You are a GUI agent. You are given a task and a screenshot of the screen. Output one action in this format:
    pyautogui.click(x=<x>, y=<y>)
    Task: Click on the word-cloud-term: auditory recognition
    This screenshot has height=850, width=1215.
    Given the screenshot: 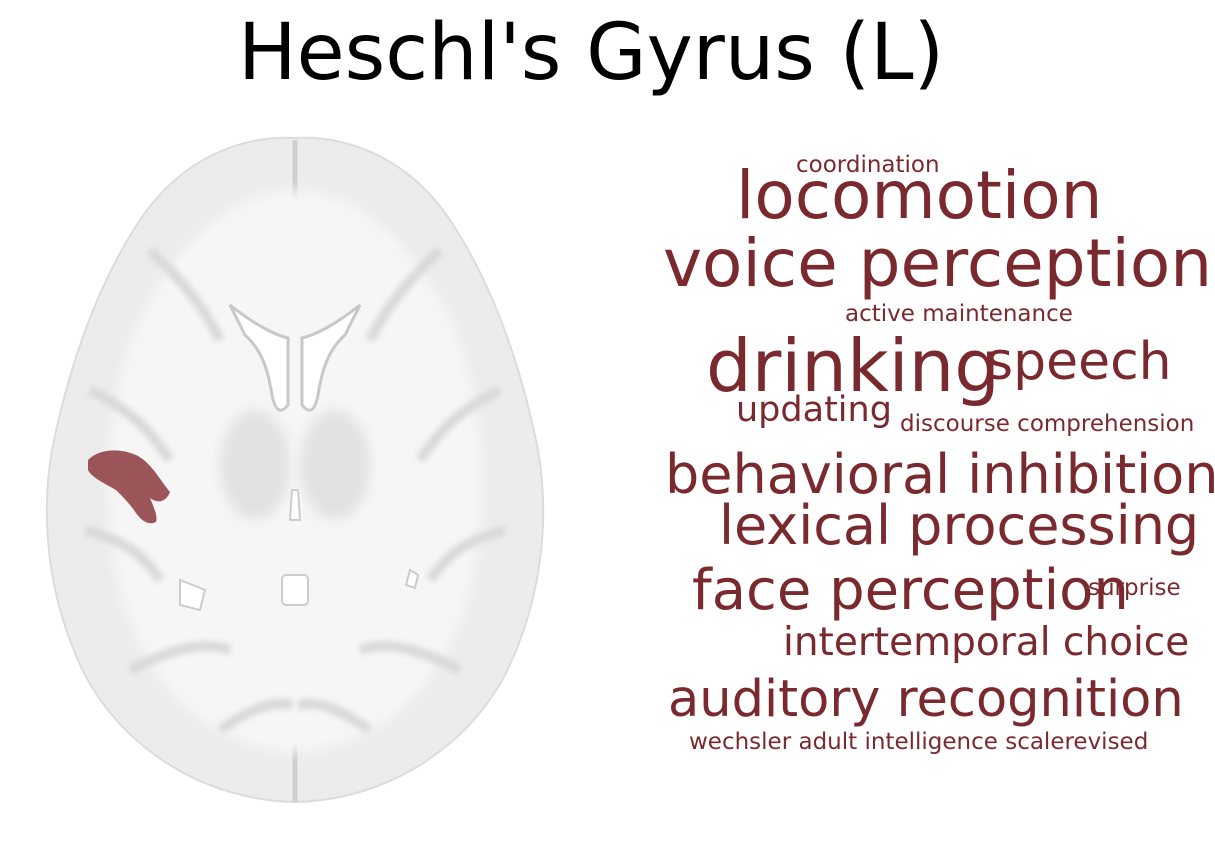 What is the action you would take?
    pyautogui.click(x=926, y=699)
    